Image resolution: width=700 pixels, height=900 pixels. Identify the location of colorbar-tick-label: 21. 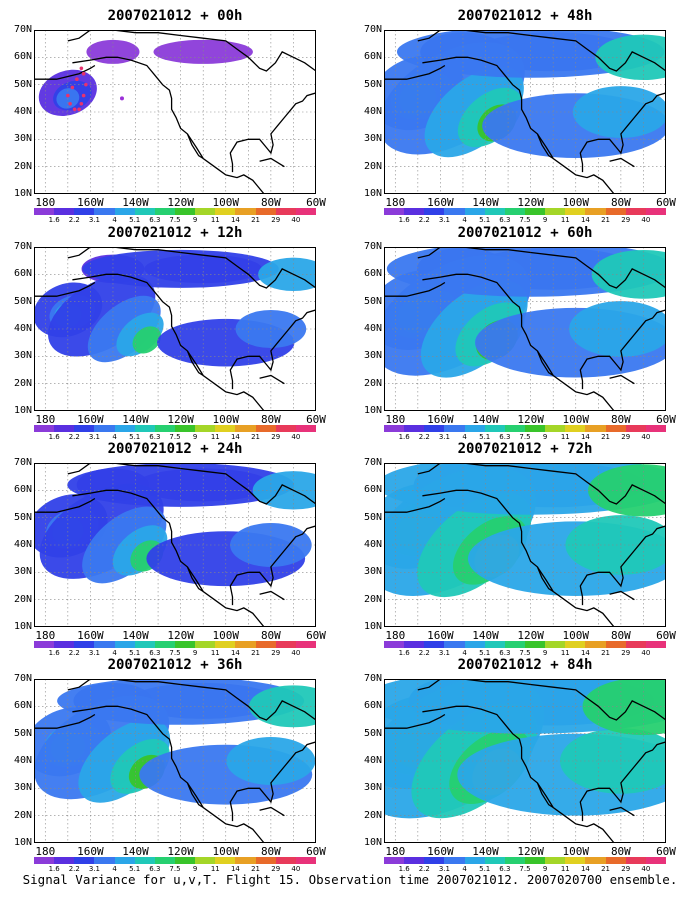
(606, 220).